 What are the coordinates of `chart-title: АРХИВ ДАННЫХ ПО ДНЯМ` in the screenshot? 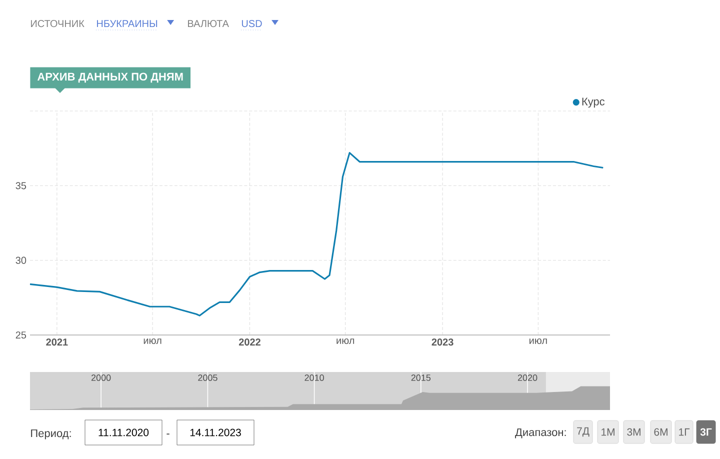 It's located at (110, 77).